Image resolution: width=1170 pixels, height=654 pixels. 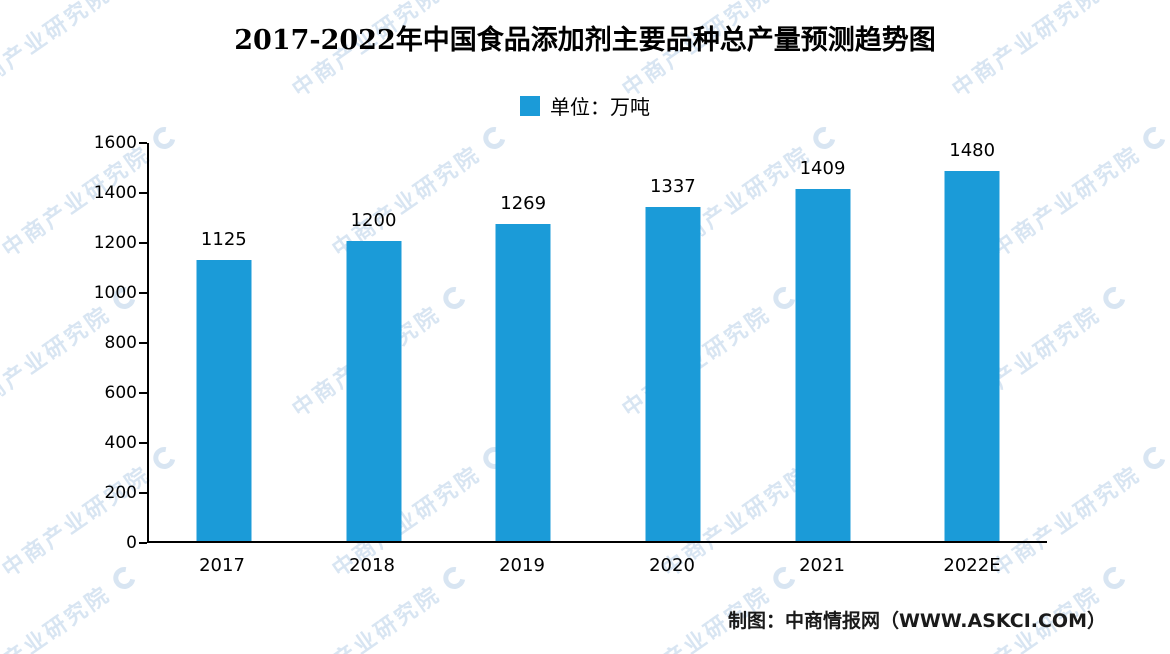 I want to click on x-axis-tick-label: 2022E, so click(x=972, y=565).